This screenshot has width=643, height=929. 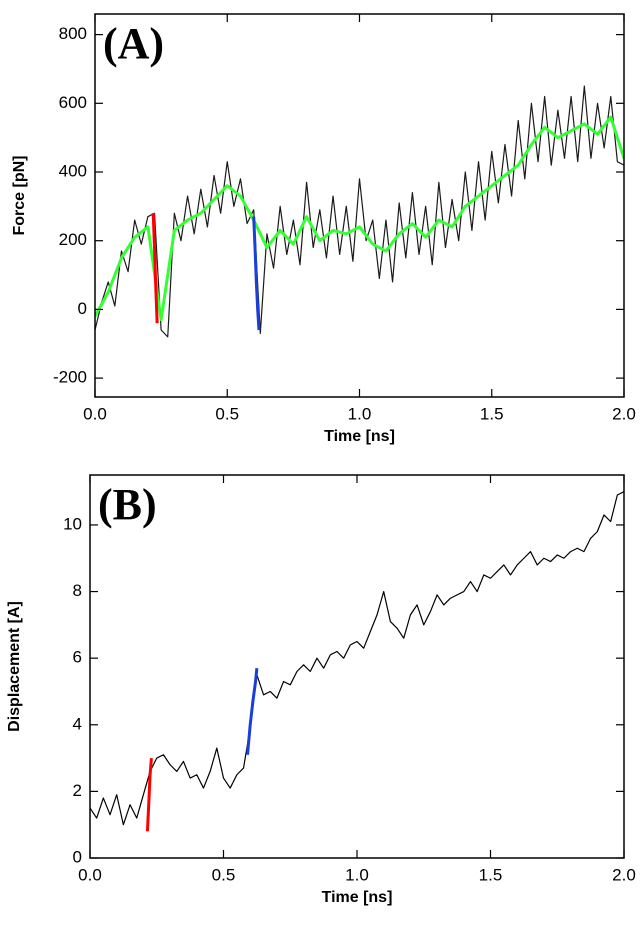 What do you see at coordinates (77, 723) in the screenshot?
I see `y-tick-label: 4` at bounding box center [77, 723].